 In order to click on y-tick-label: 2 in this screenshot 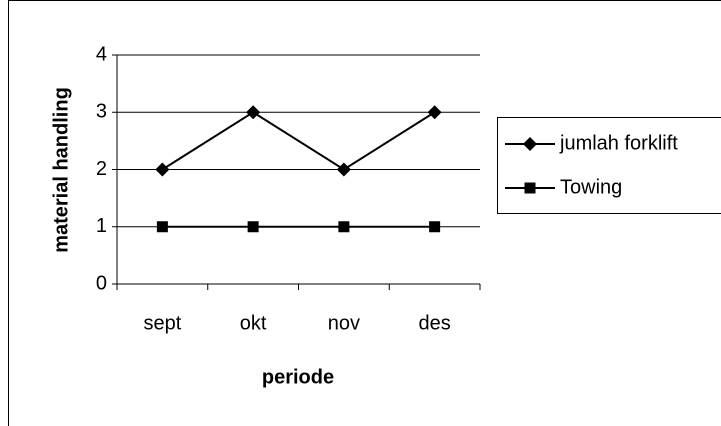, I will do `click(101, 169)`.